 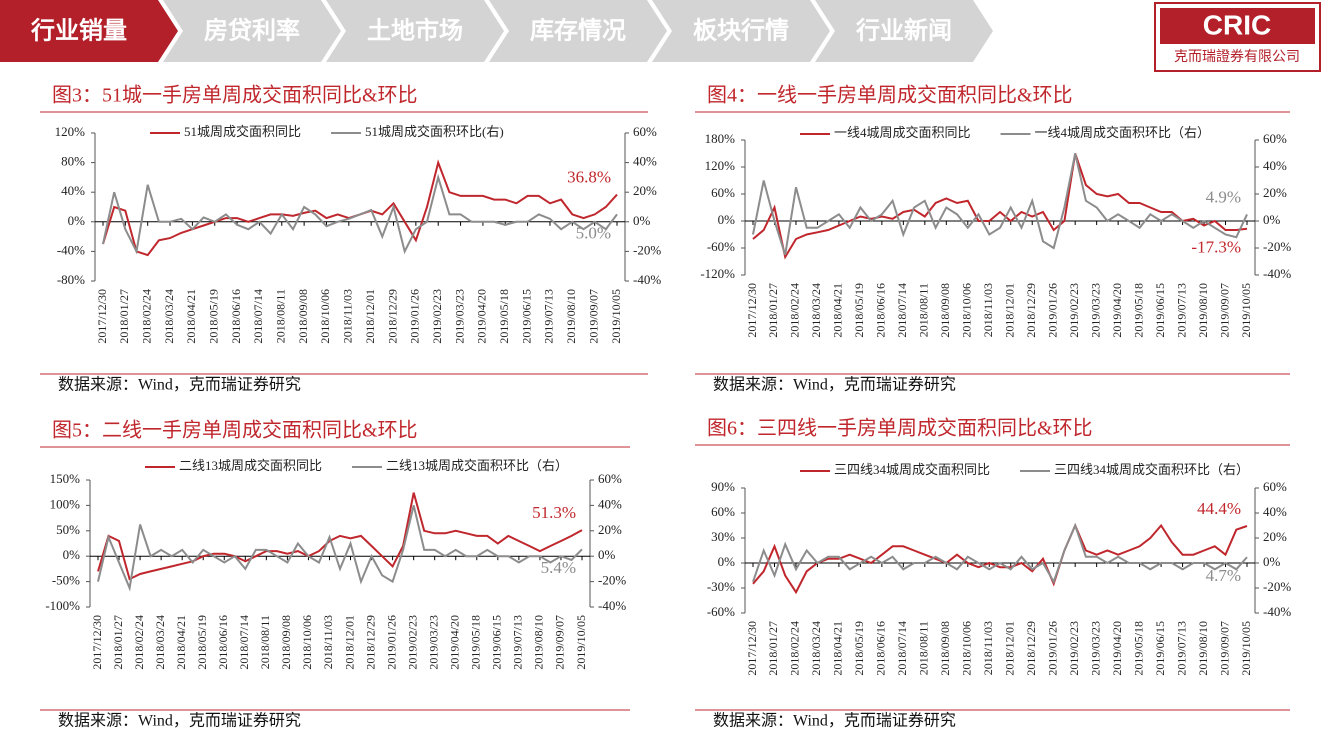 I want to click on logo-company: 克而瑞證券有限公司, so click(x=1237, y=56).